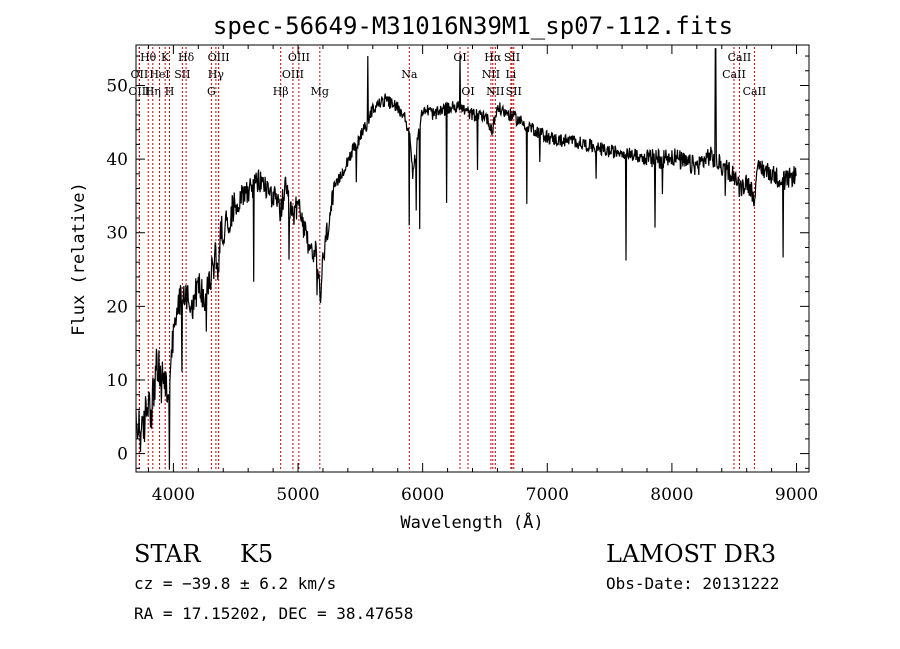 This screenshot has height=649, width=900. What do you see at coordinates (320, 91) in the screenshot?
I see `line-marker-label: Mg` at bounding box center [320, 91].